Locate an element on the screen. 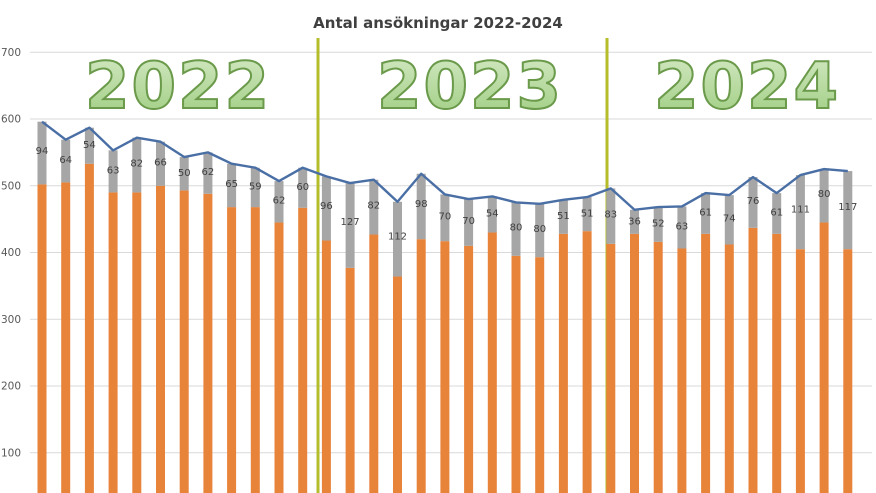 The height and width of the screenshot is (493, 876). data-label: 51 is located at coordinates (563, 216).